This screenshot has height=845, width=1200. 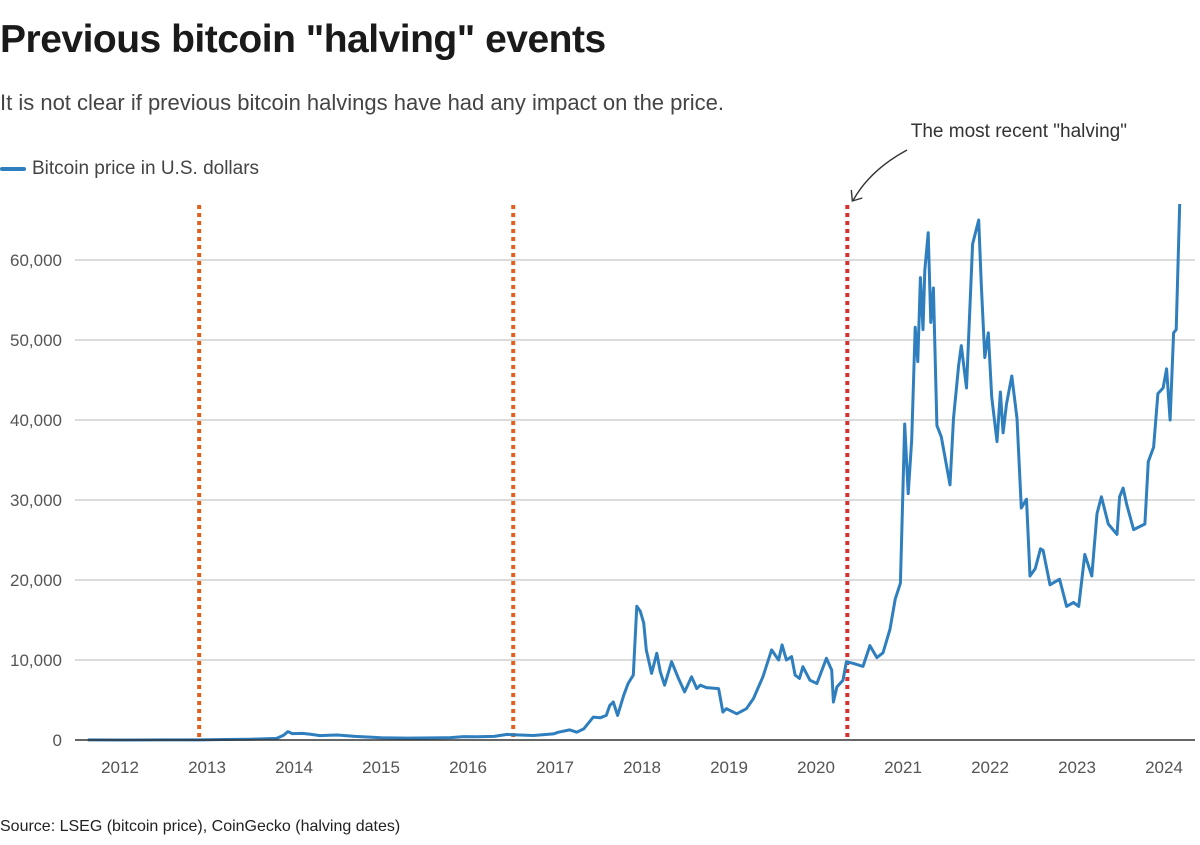 I want to click on legend: Bitcoin price in U.S. dollars, so click(x=129, y=169).